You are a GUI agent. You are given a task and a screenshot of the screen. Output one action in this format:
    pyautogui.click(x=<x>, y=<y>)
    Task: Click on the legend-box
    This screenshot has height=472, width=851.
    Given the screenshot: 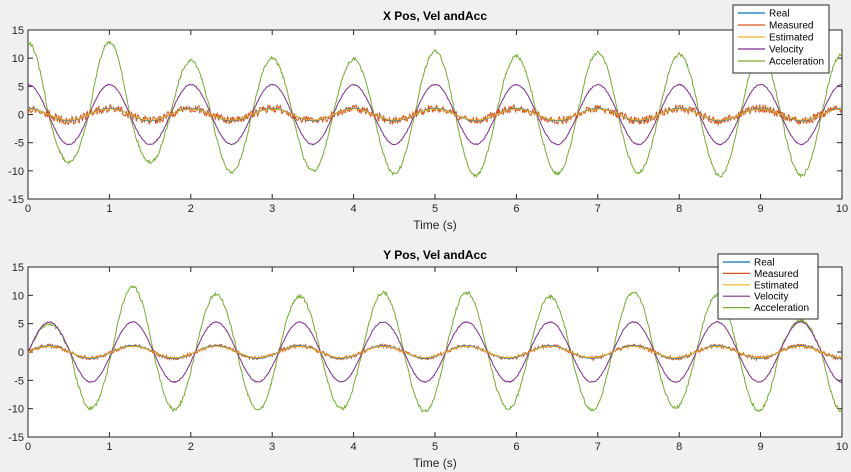 What is the action you would take?
    pyautogui.click(x=781, y=39)
    